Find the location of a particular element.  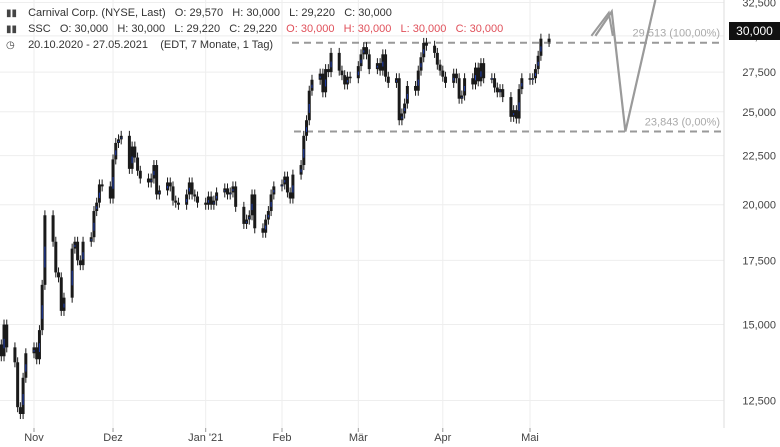

level-lines: 29,513 (100,00%) 23,843 (0,00%) is located at coordinates (508, 80).